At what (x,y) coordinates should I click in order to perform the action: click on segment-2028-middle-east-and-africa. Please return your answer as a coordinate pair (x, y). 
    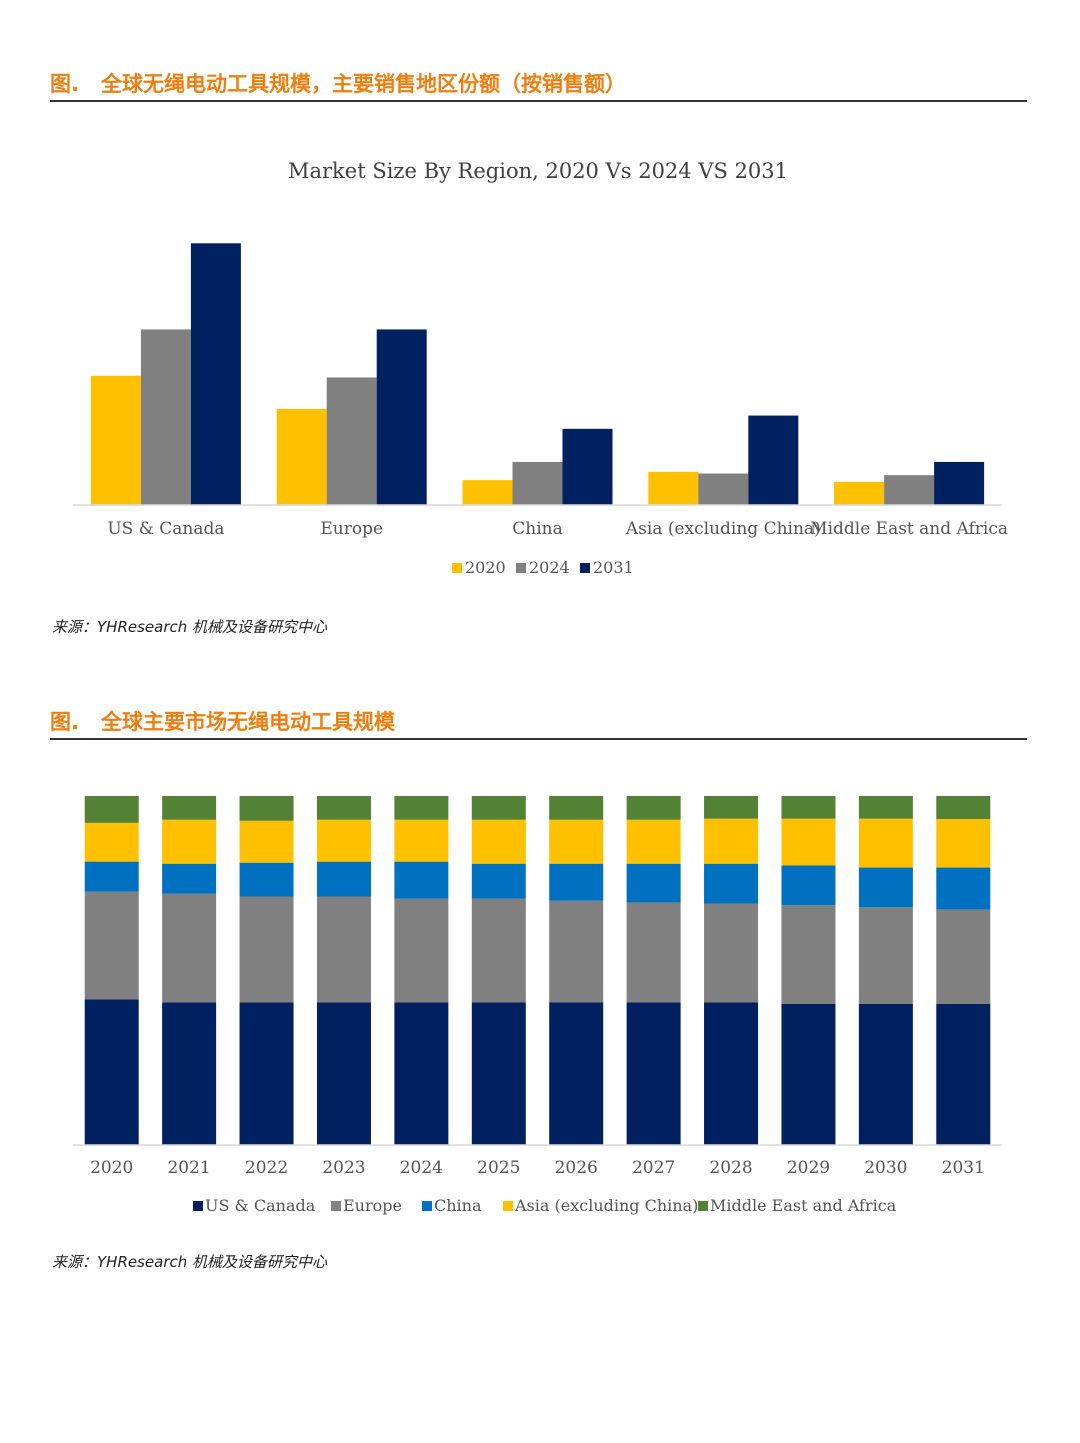
    Looking at the image, I should click on (731, 807).